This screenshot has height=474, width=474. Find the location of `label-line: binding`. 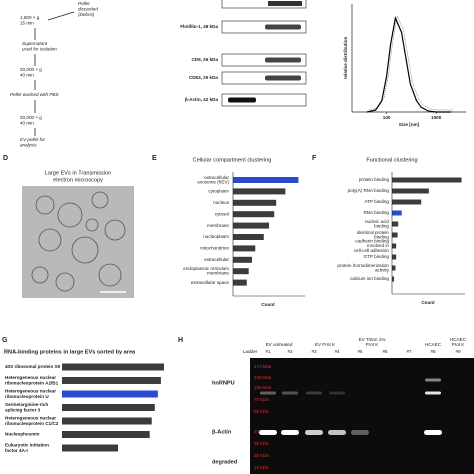

label-line: binding is located at coordinates (381, 237).